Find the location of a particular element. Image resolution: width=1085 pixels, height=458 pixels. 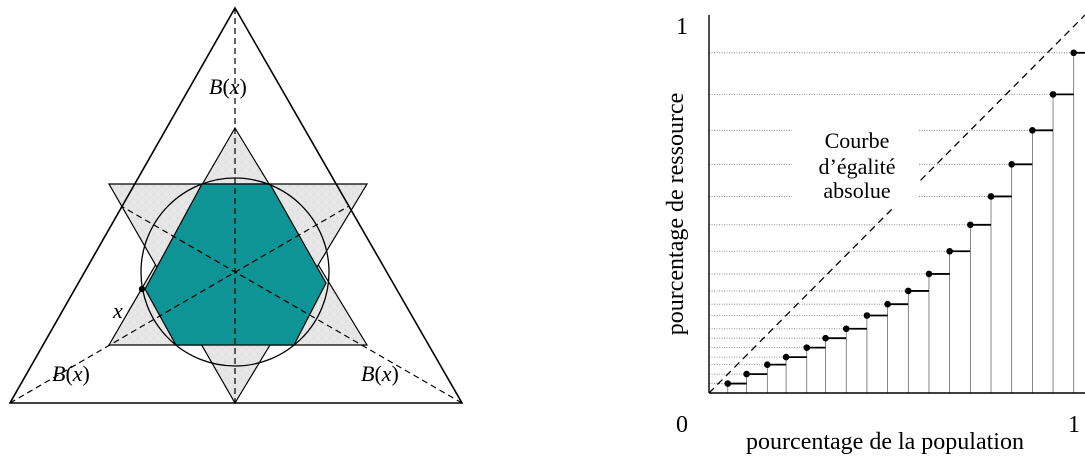

annotation-line-3: absolue is located at coordinates (856, 190).